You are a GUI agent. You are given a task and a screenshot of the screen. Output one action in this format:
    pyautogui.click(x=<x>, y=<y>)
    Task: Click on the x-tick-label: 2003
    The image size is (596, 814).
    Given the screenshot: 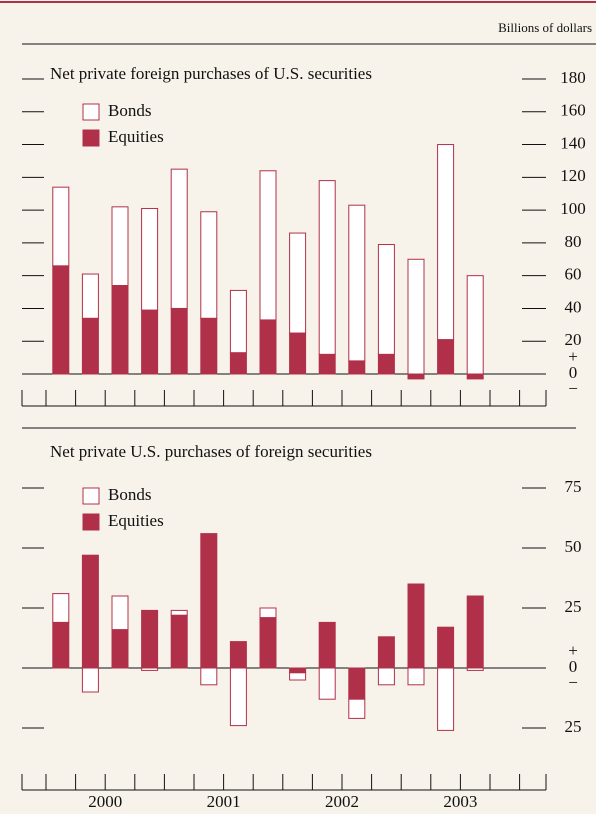 What is the action you would take?
    pyautogui.click(x=460, y=801)
    